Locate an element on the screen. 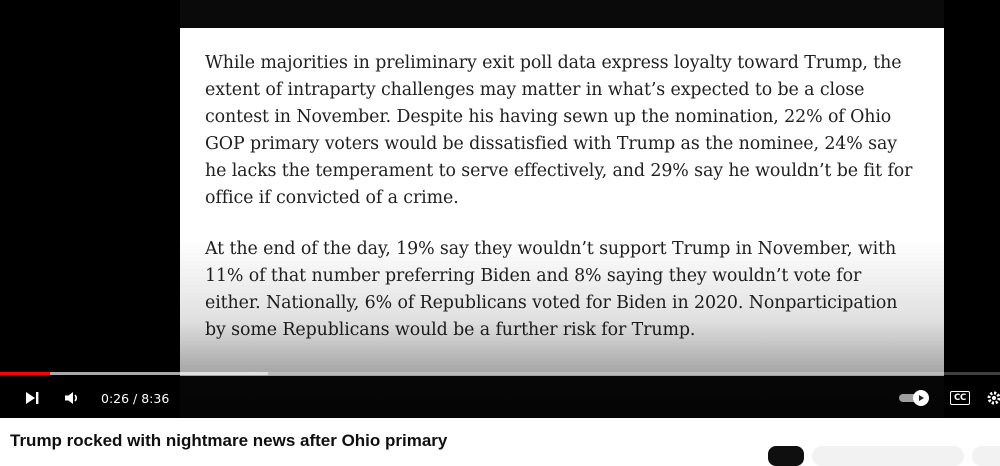 Image resolution: width=1000 pixels, height=466 pixels. share-button is located at coordinates (986, 456).